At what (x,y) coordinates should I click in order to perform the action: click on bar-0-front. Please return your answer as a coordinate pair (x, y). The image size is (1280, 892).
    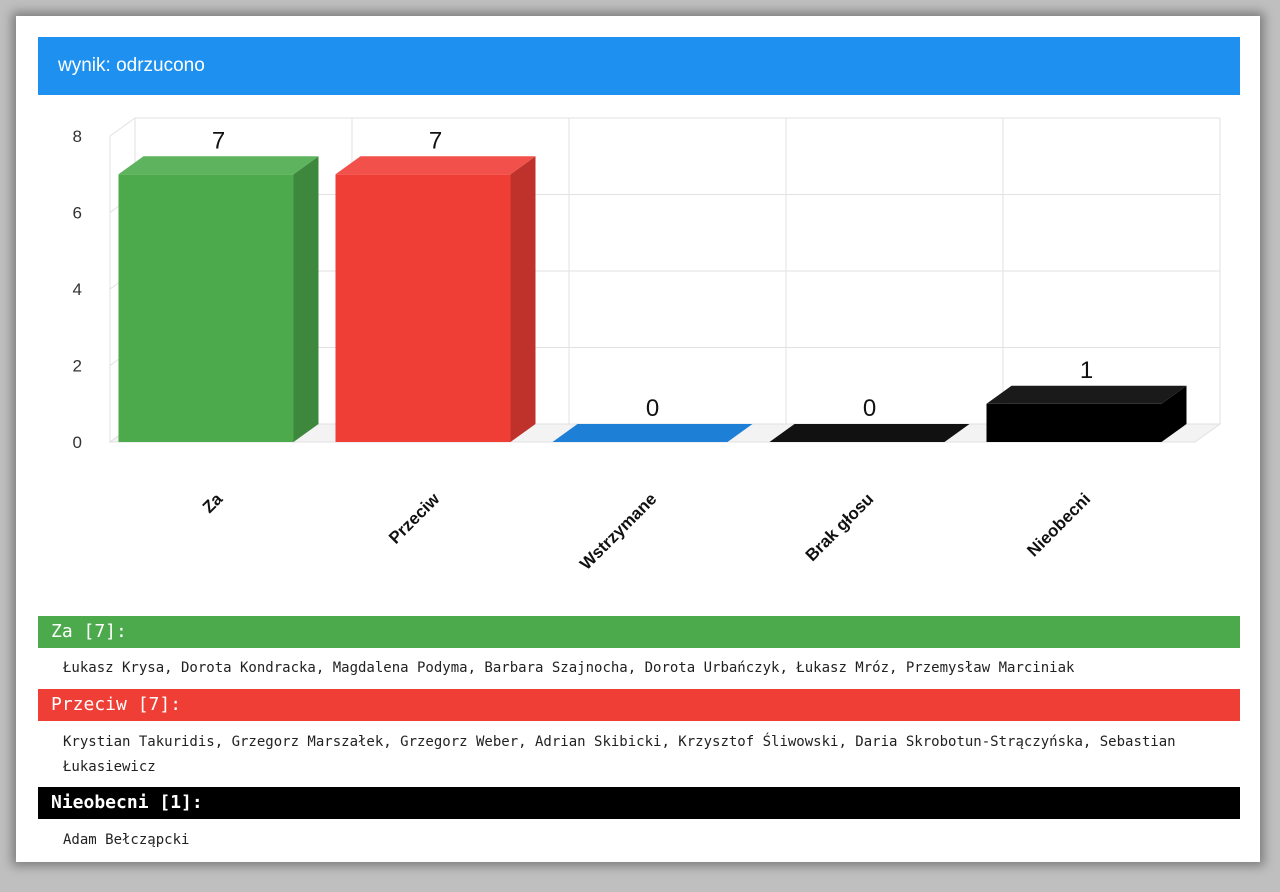
    Looking at the image, I should click on (206, 308).